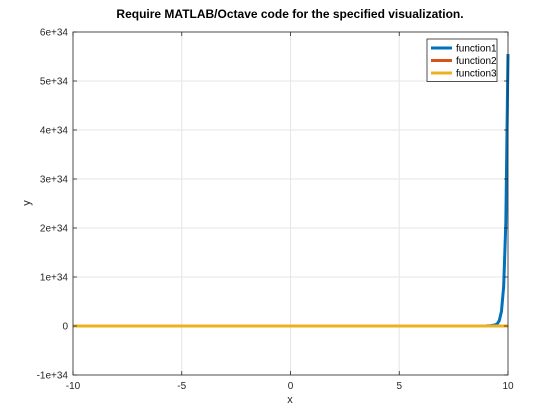 The height and width of the screenshot is (420, 560). What do you see at coordinates (290, 400) in the screenshot?
I see `x-axis-label: x` at bounding box center [290, 400].